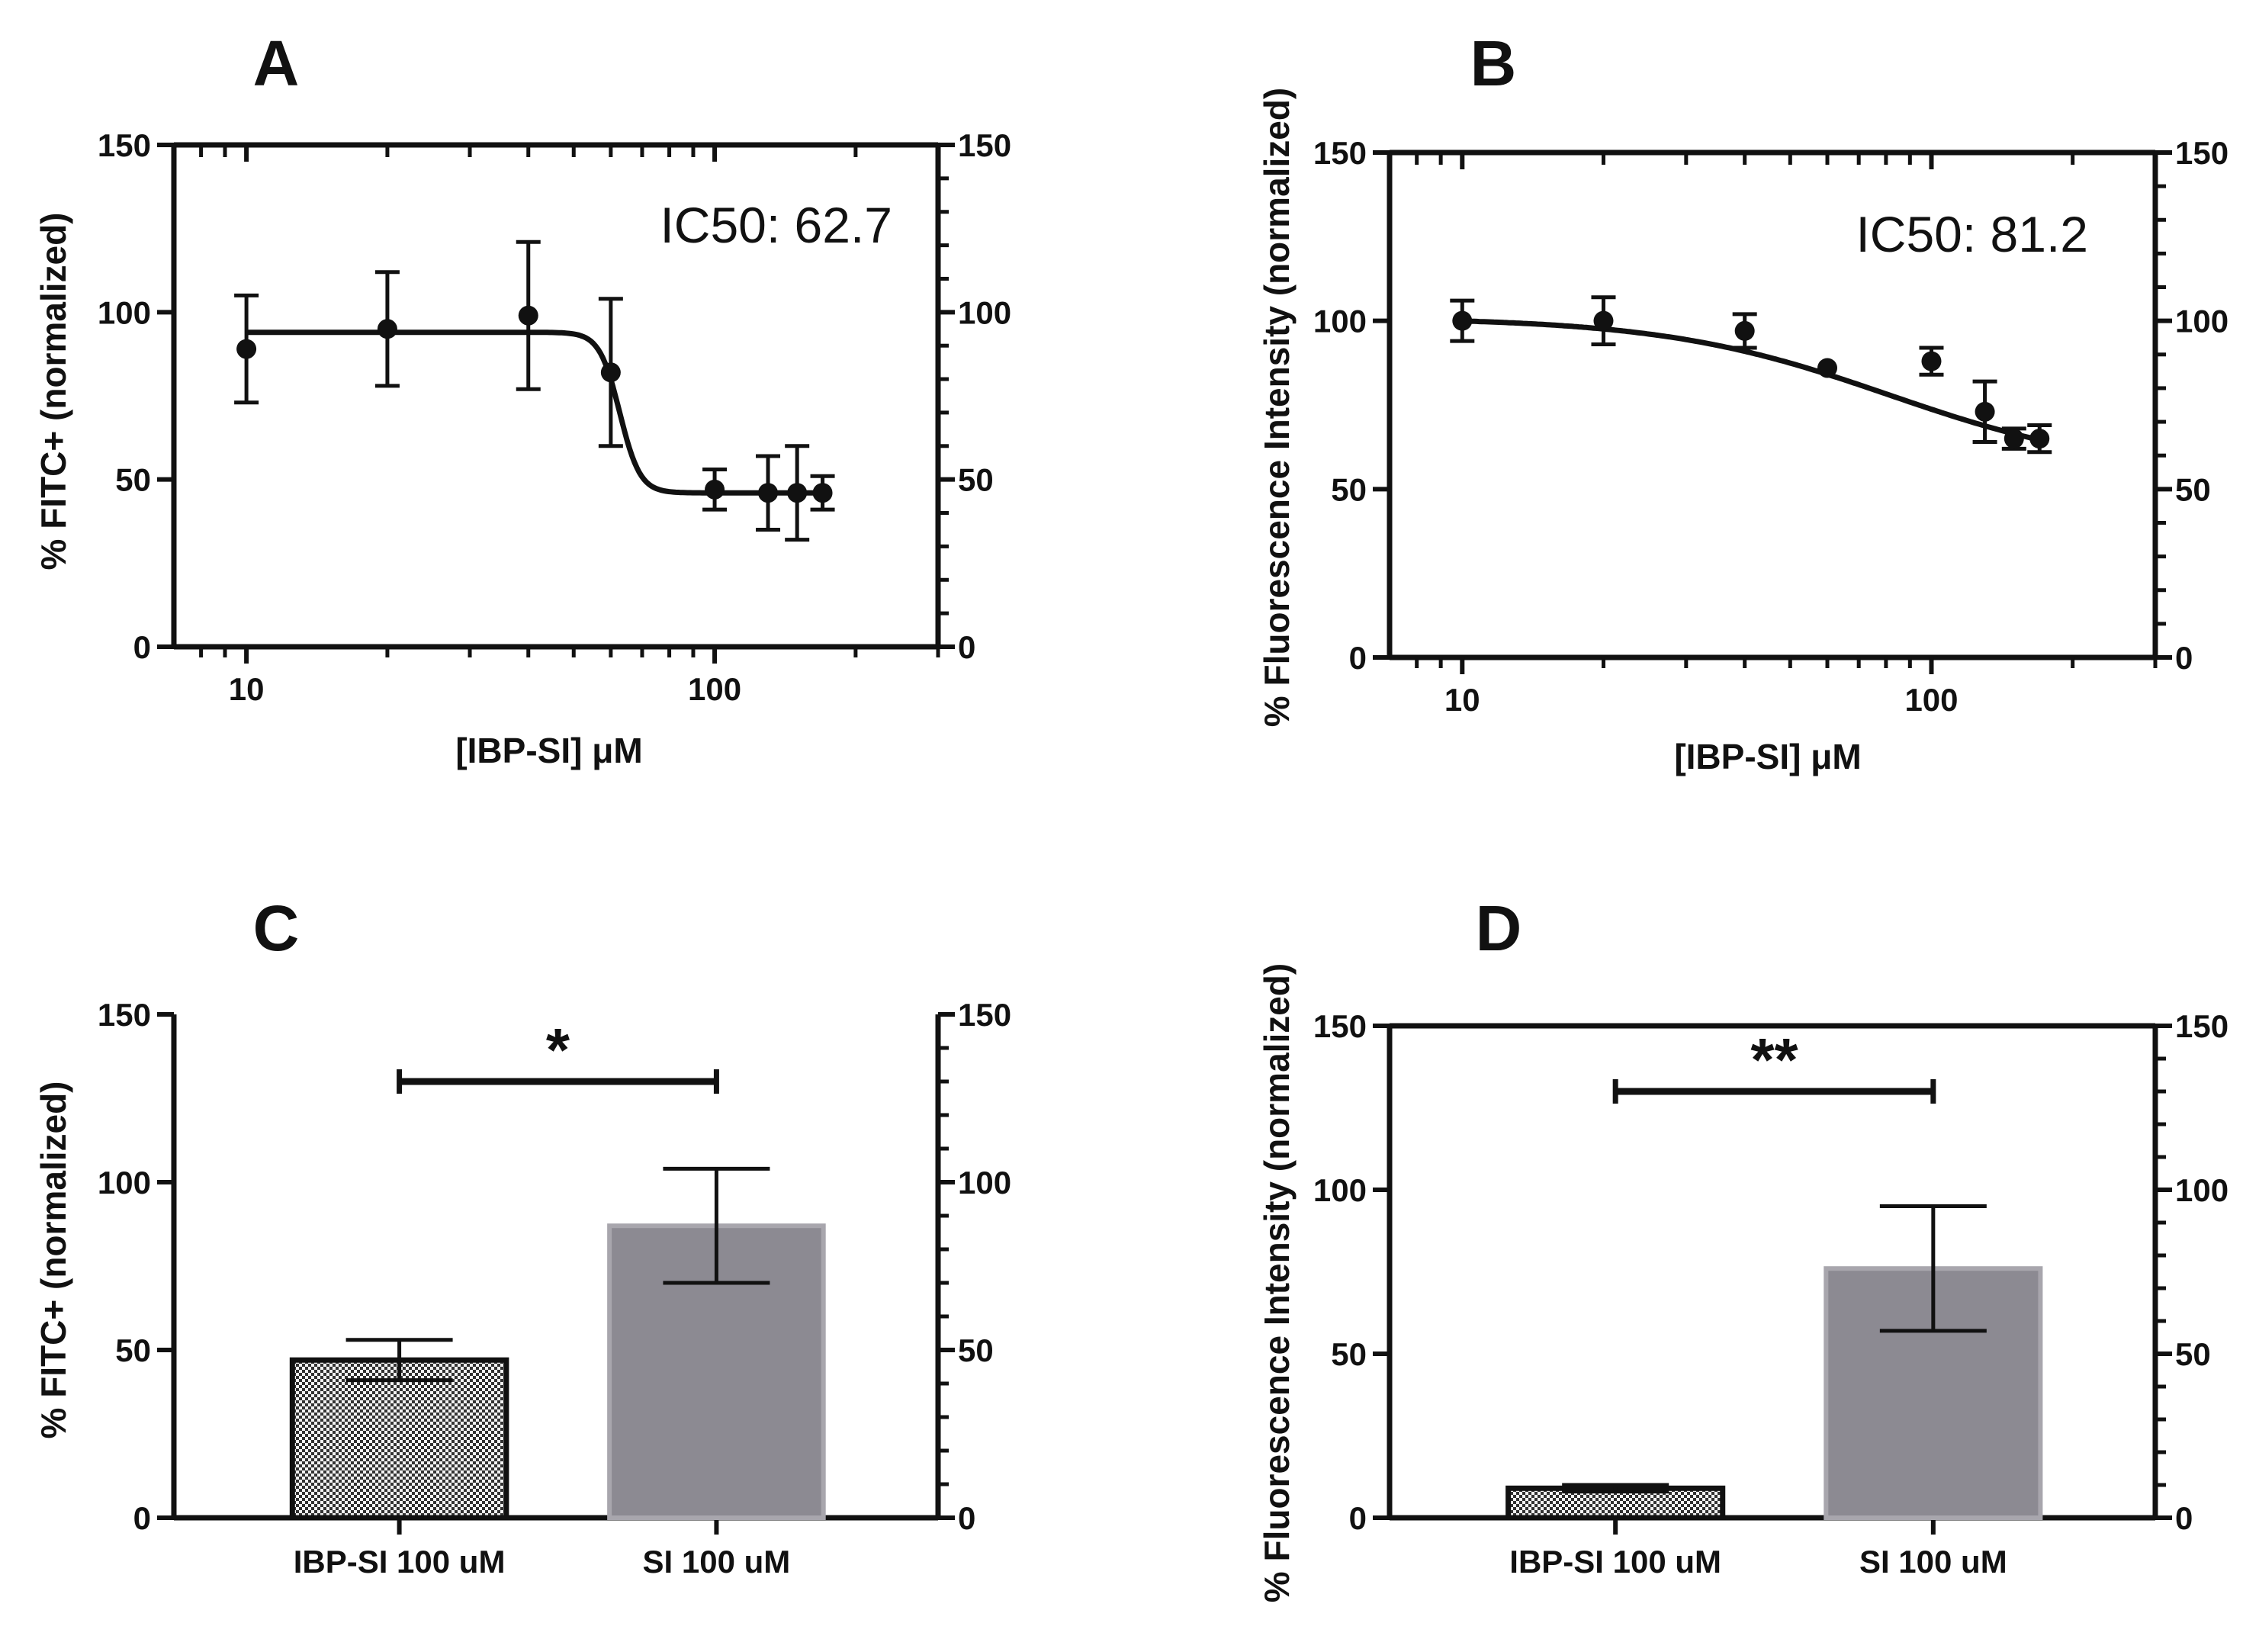 Image resolution: width=2259 pixels, height=1652 pixels. I want to click on panel-c-significance-label: *, so click(558, 1050).